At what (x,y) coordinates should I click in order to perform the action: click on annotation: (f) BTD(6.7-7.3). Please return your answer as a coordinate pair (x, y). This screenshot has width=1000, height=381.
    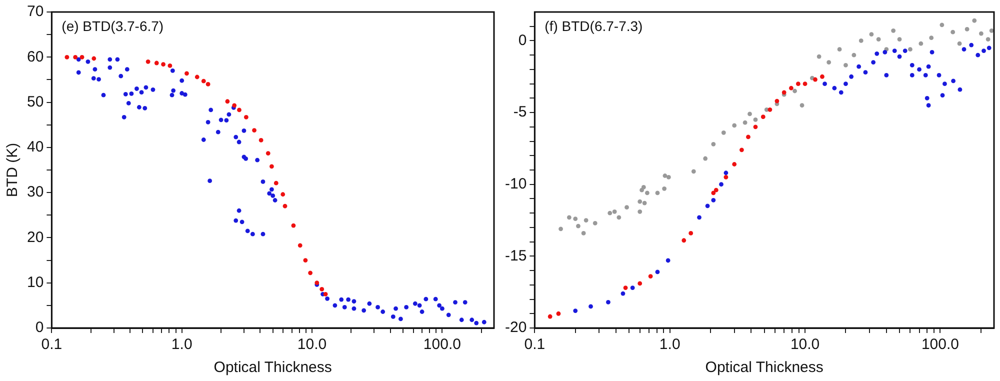
    Looking at the image, I should click on (593, 26).